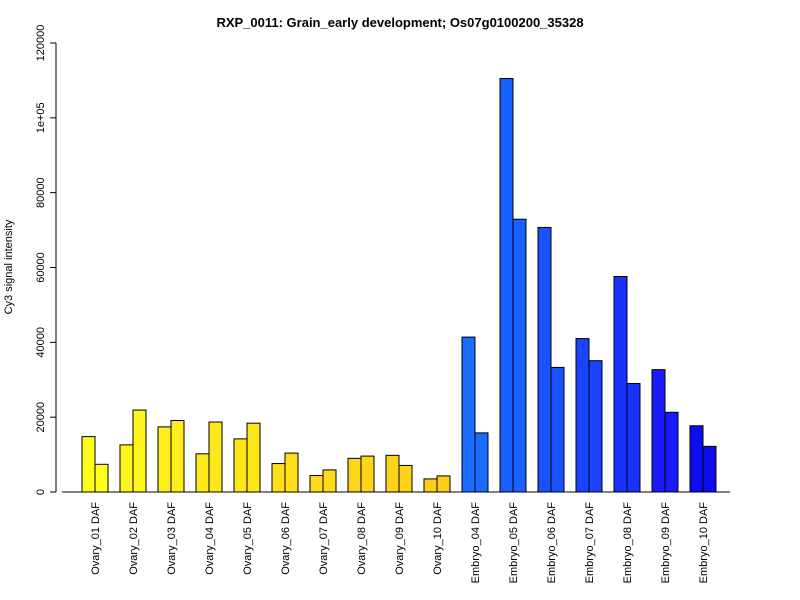  Describe the element at coordinates (41, 267) in the screenshot. I see `y-tick-label: 60000` at that location.